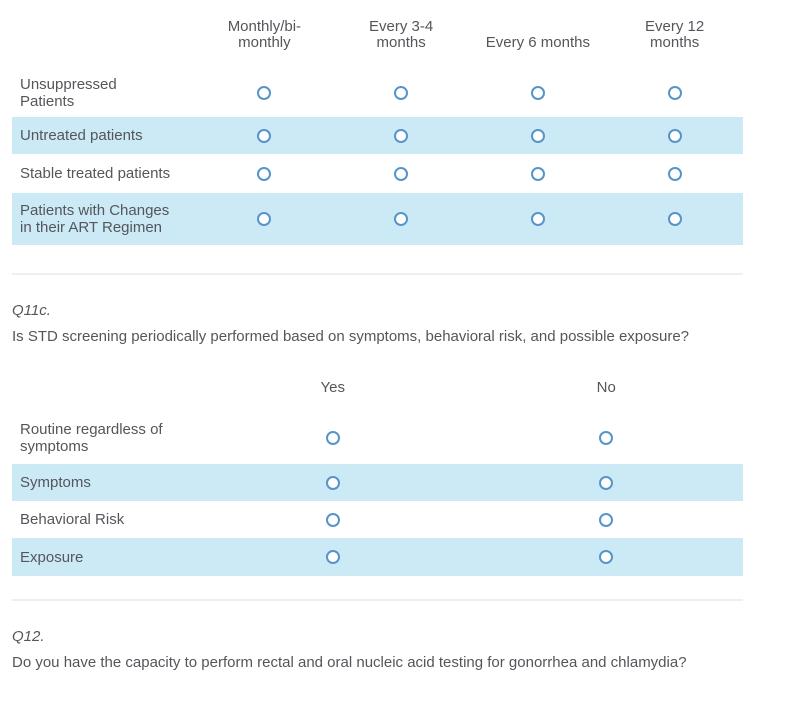 This screenshot has height=707, width=792. Describe the element at coordinates (264, 93) in the screenshot. I see `radio-unsuppressed-monthly-bi-monthly` at that location.